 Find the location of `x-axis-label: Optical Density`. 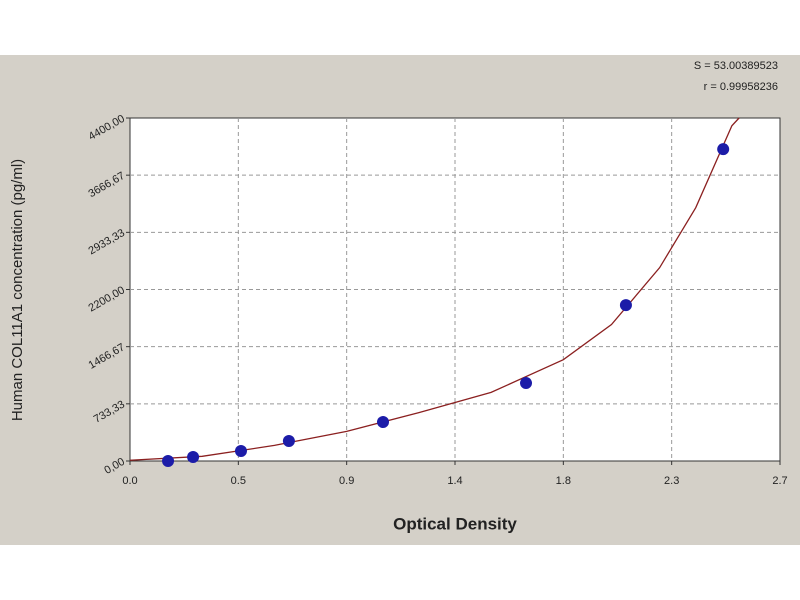

x-axis-label: Optical Density is located at coordinates (455, 523).